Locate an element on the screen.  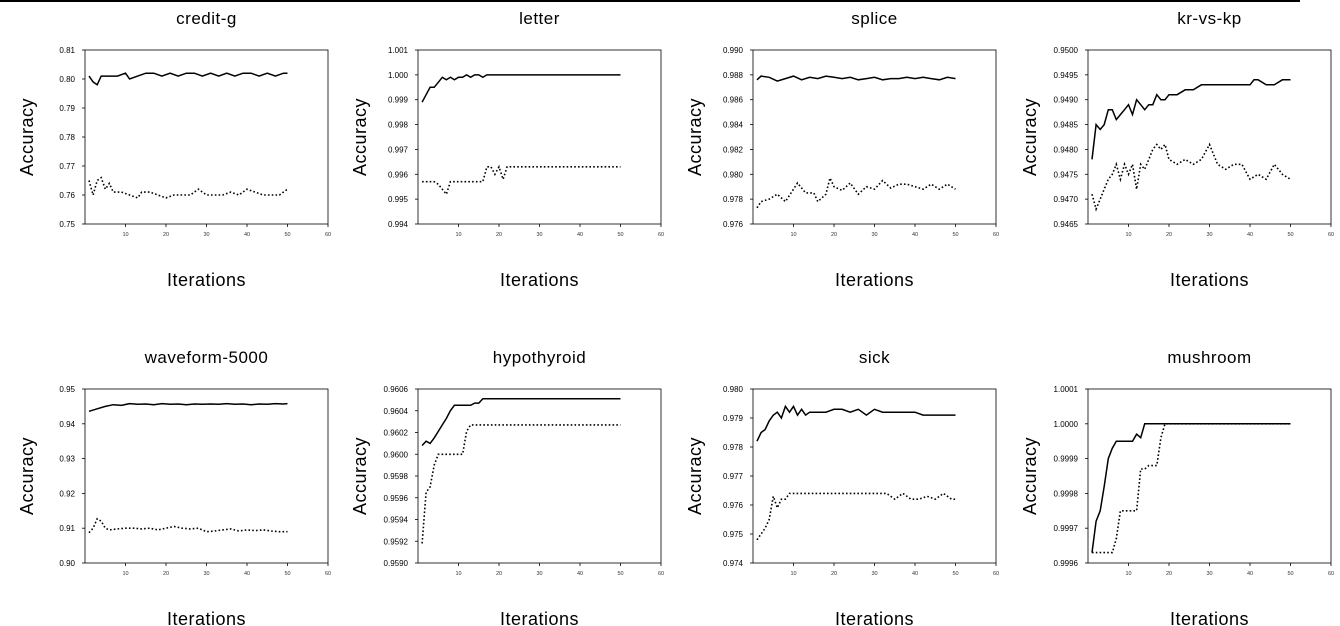
y-tick-label: 0.75 is located at coordinates (67, 224).